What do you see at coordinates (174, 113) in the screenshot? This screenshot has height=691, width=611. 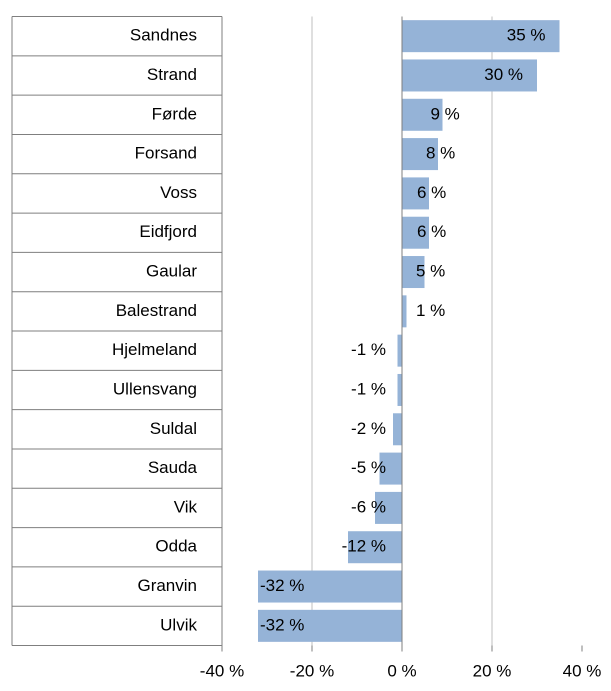 I see `category-label: Førde` at bounding box center [174, 113].